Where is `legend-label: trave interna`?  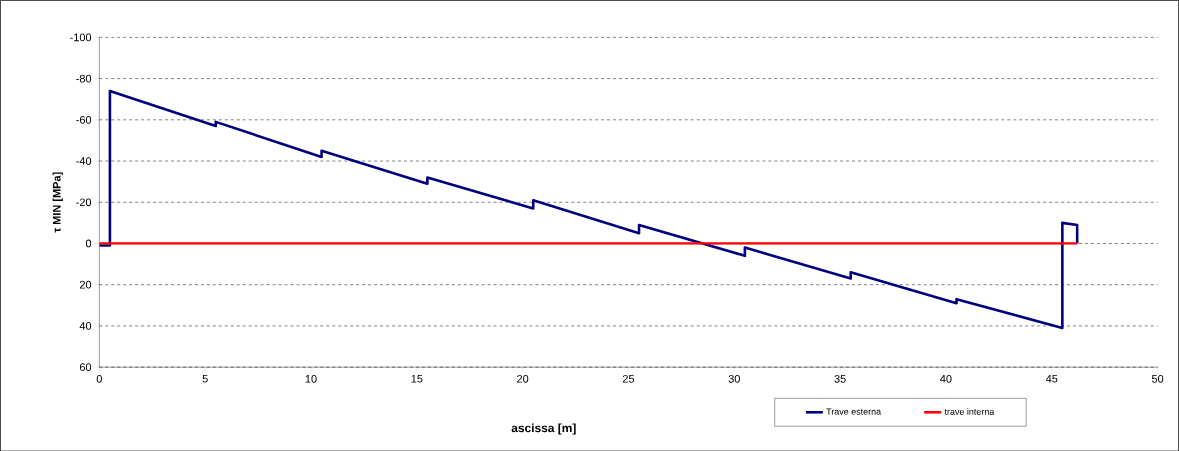 legend-label: trave interna is located at coordinates (969, 411).